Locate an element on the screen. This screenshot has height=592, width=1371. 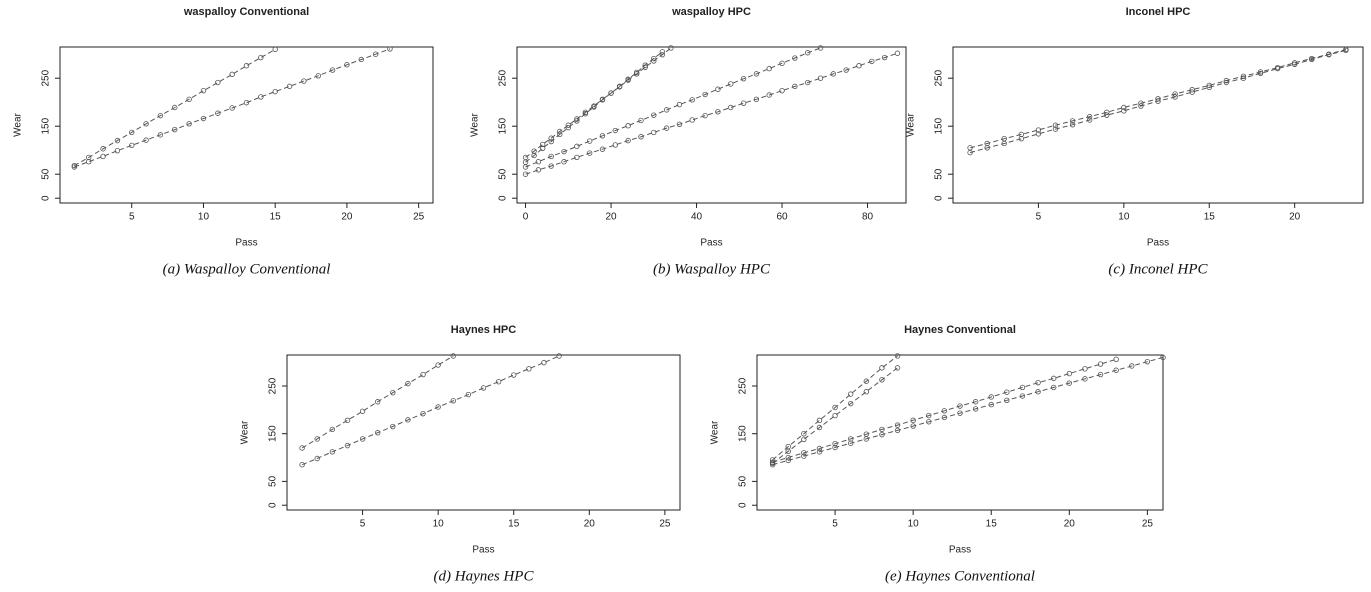
y-tick-label: 50 is located at coordinates (503, 174).